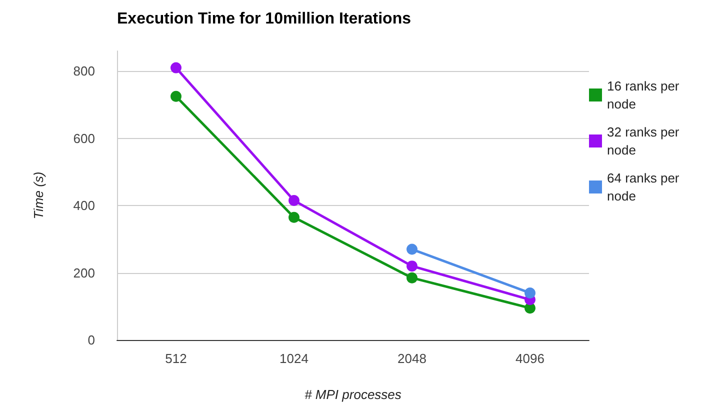  I want to click on x-tick-label: 4096, so click(530, 358).